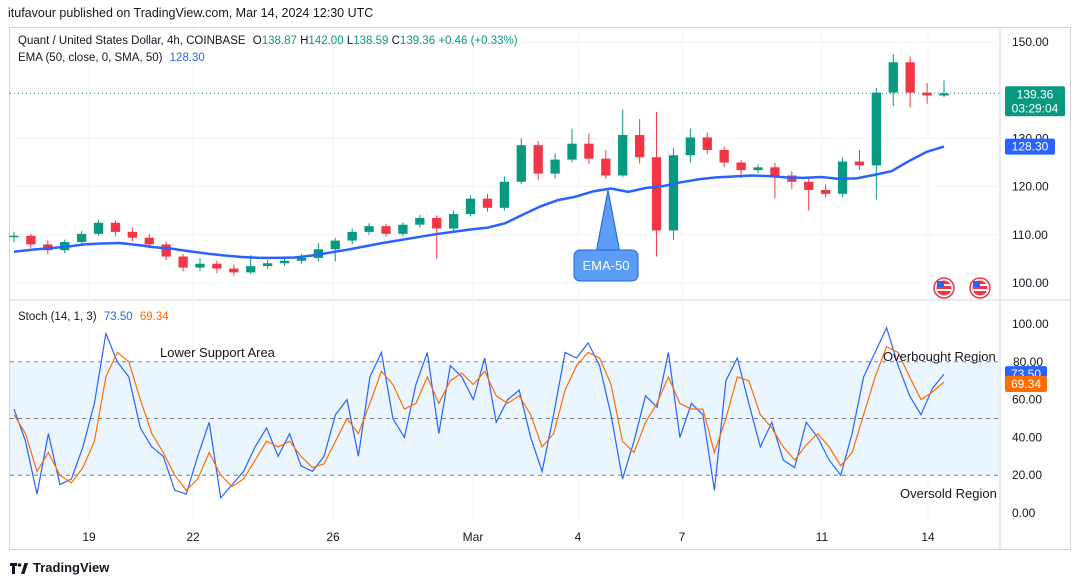 This screenshot has width=1080, height=586. What do you see at coordinates (187, 58) in the screenshot?
I see `ema-legend-value: 128.30` at bounding box center [187, 58].